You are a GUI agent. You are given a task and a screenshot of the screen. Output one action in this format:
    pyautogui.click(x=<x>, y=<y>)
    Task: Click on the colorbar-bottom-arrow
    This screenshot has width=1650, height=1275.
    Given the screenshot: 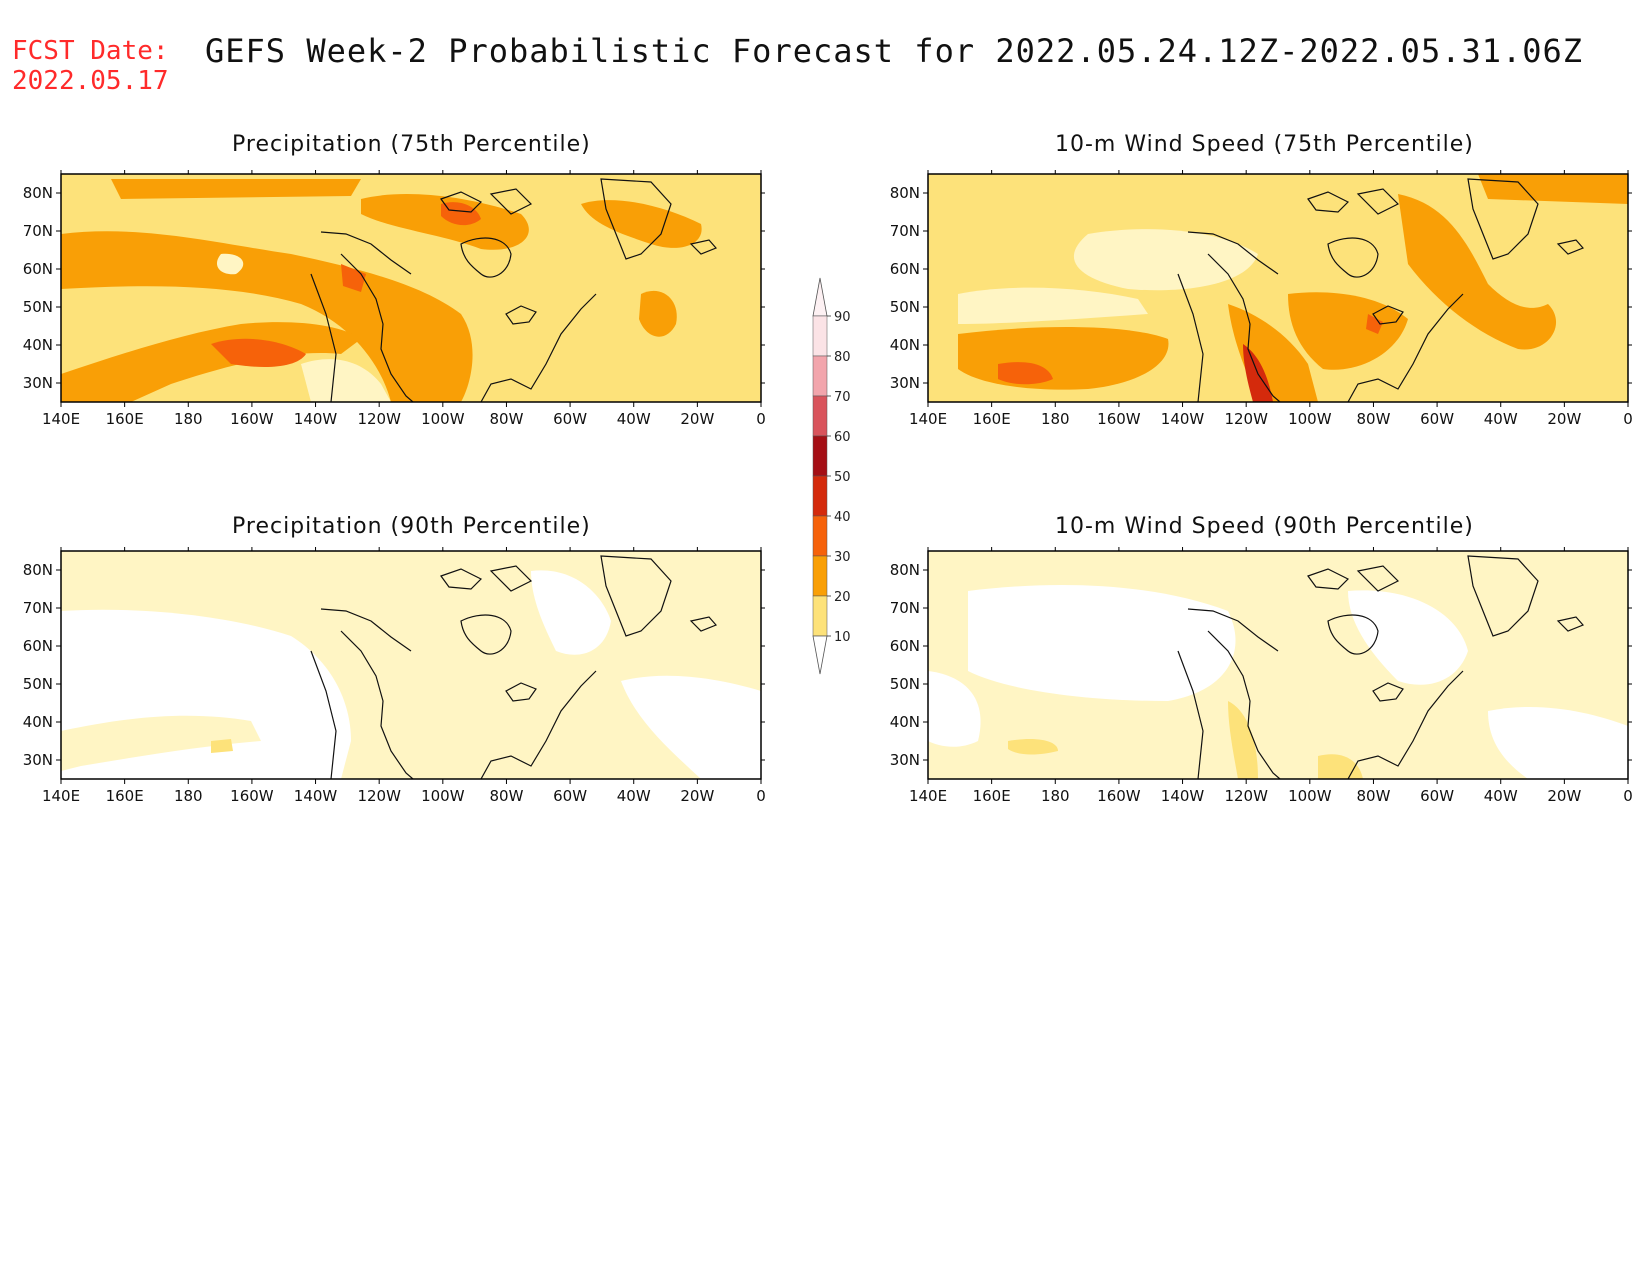 What is the action you would take?
    pyautogui.click(x=820, y=655)
    